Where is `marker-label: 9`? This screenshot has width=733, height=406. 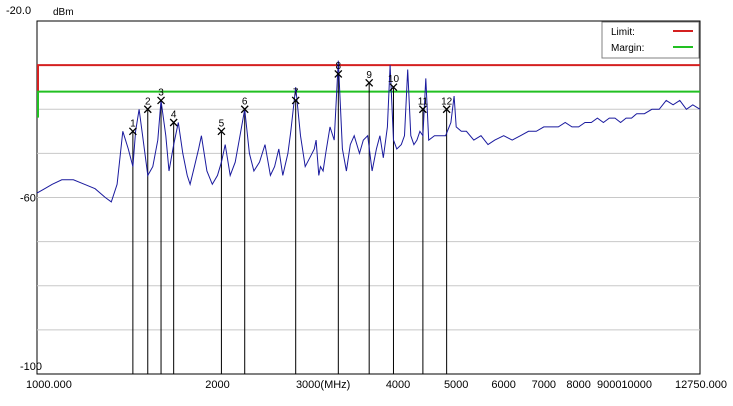 marker-label: 9 is located at coordinates (369, 75).